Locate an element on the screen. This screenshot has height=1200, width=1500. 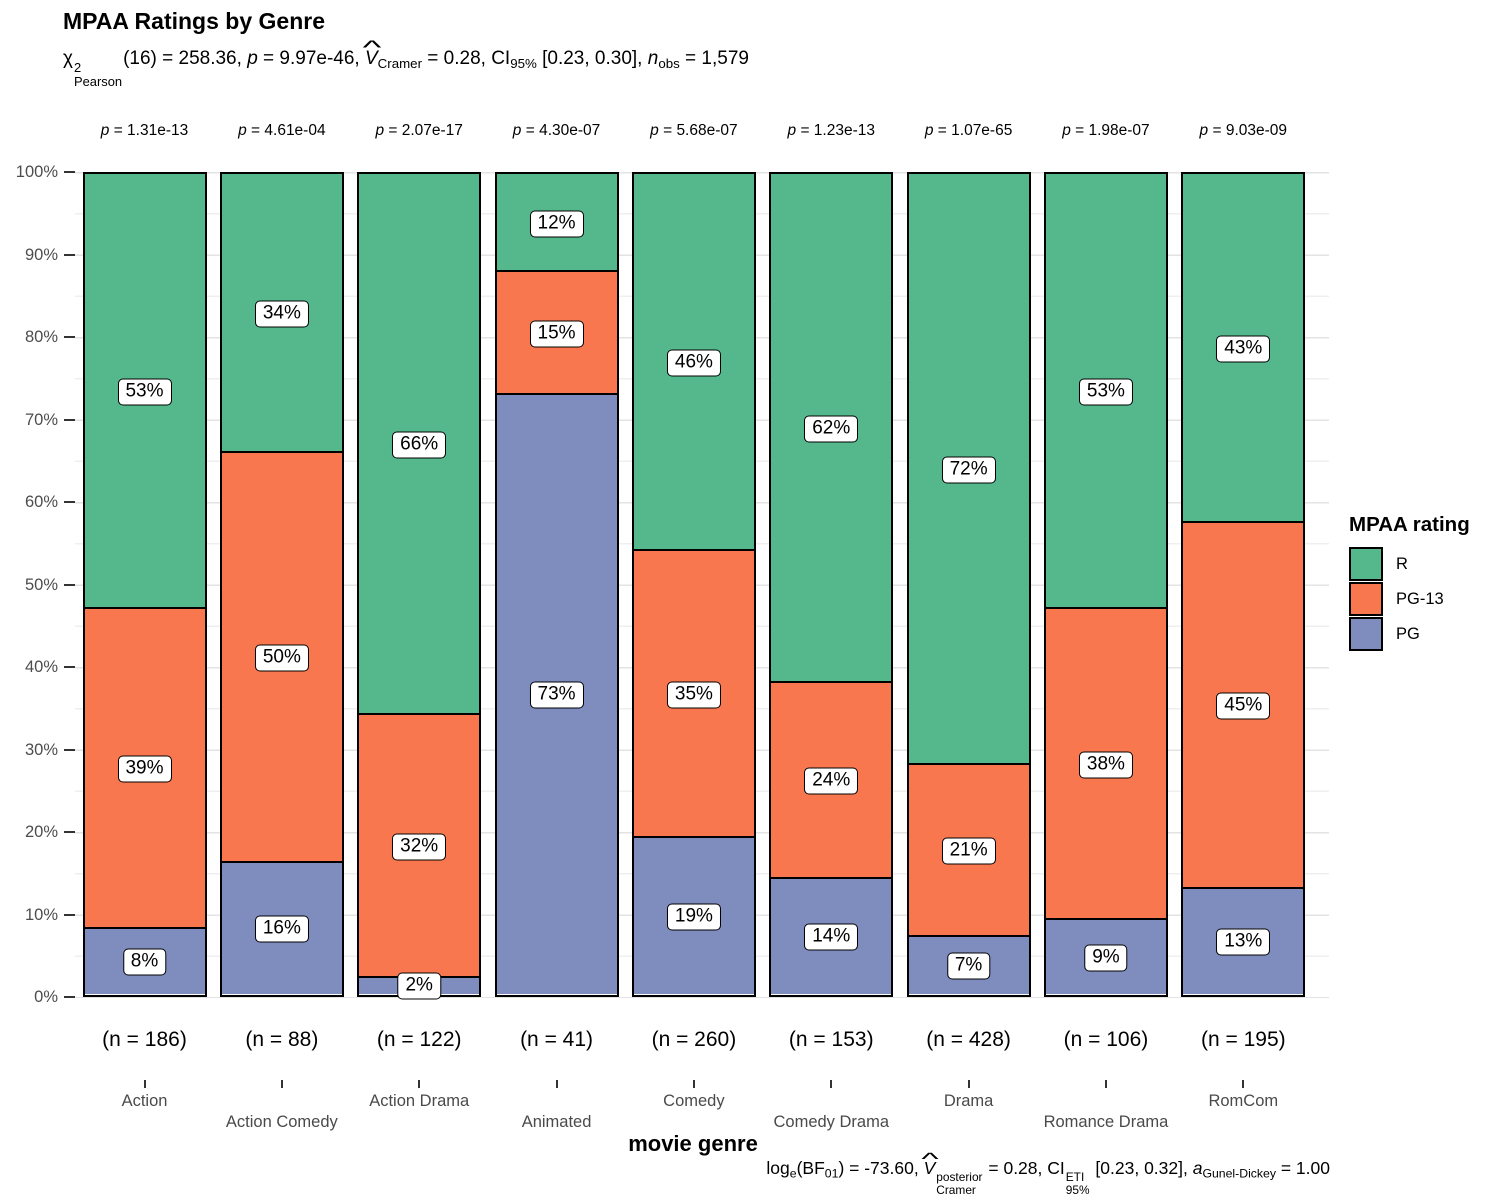
y-tick-label: 50% is located at coordinates (41, 584).